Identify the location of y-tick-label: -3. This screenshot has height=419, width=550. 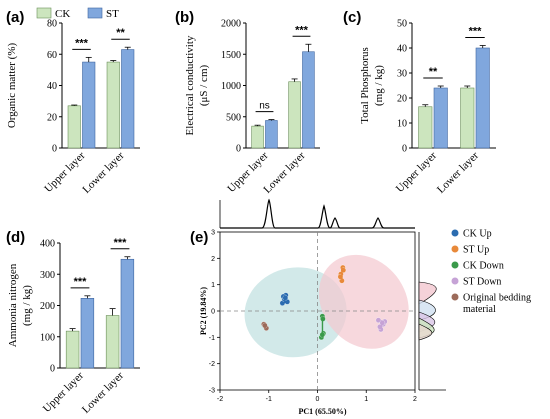
(212, 391).